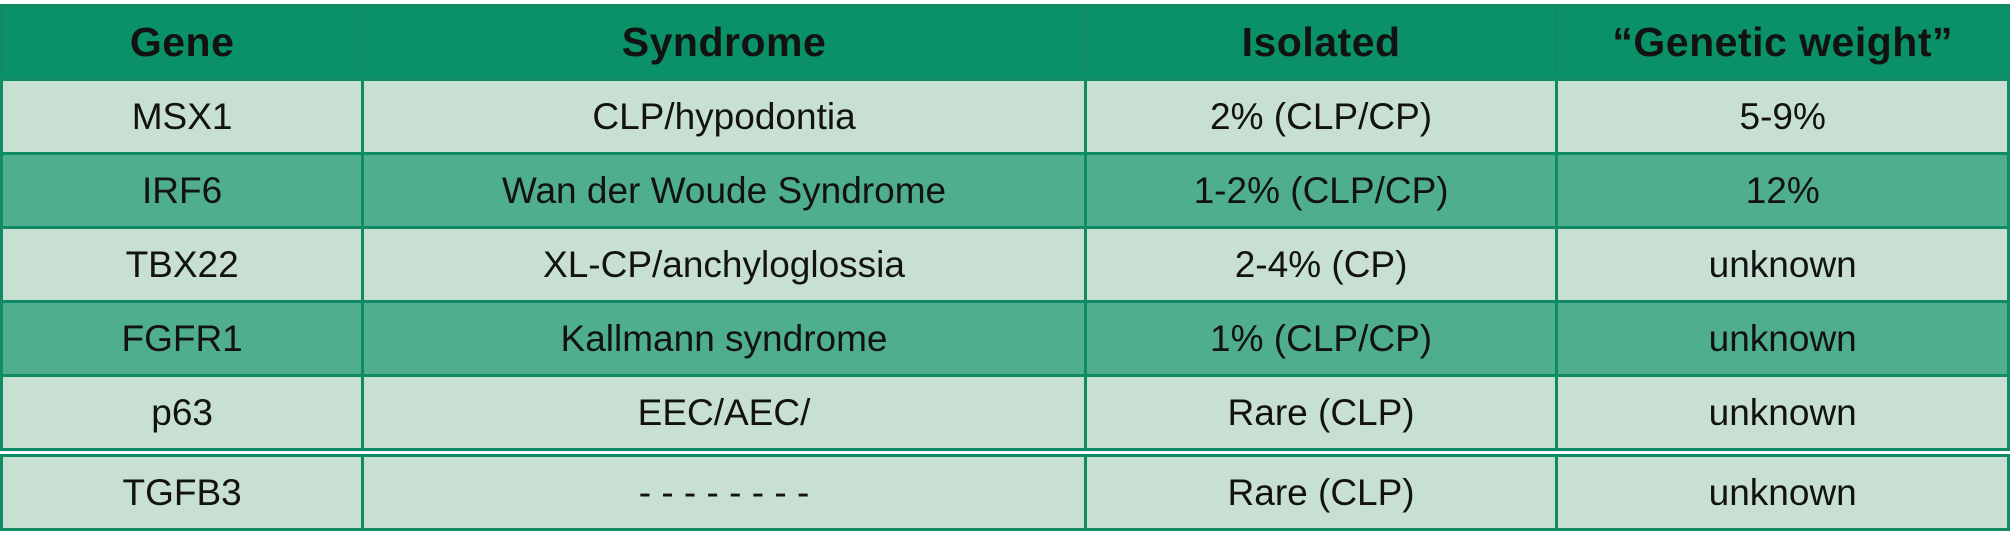 The image size is (2010, 537). Describe the element at coordinates (182, 338) in the screenshot. I see `cell-gene: FGFR1` at that location.